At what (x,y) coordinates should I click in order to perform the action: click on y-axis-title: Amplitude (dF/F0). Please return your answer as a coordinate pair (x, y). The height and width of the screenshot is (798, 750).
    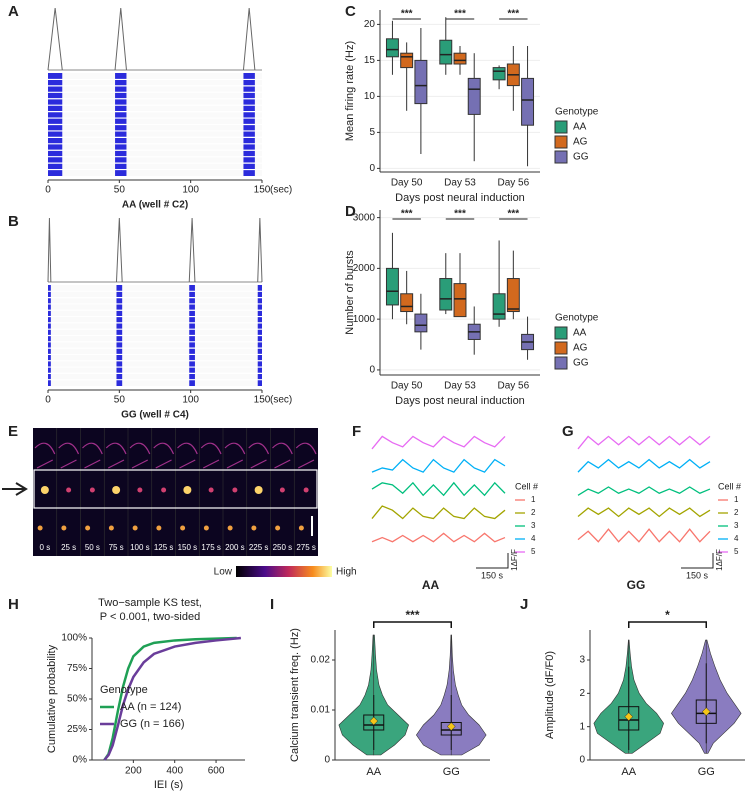
    Looking at the image, I should click on (550, 695).